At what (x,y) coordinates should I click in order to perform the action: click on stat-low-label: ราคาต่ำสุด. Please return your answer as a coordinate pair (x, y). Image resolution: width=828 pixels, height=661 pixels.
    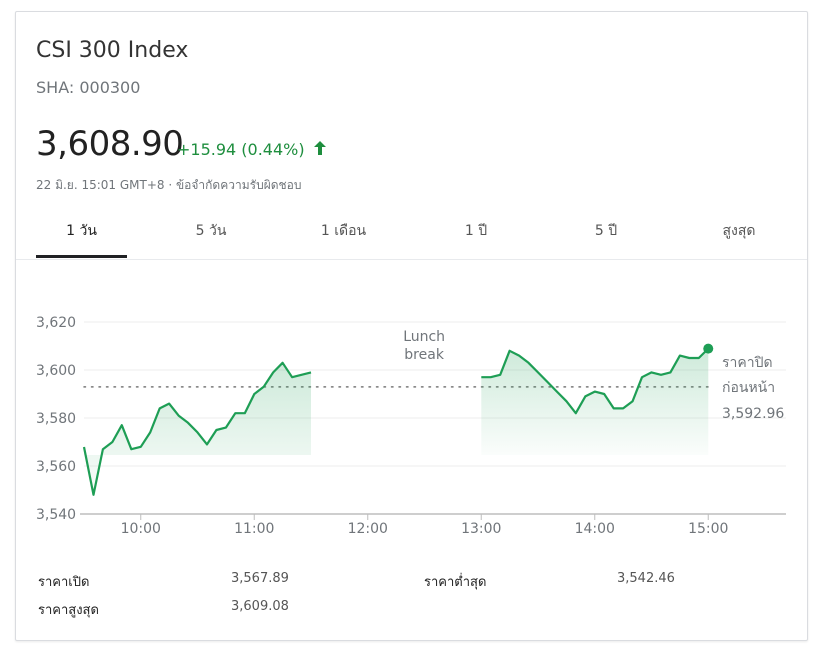
    Looking at the image, I should click on (455, 582).